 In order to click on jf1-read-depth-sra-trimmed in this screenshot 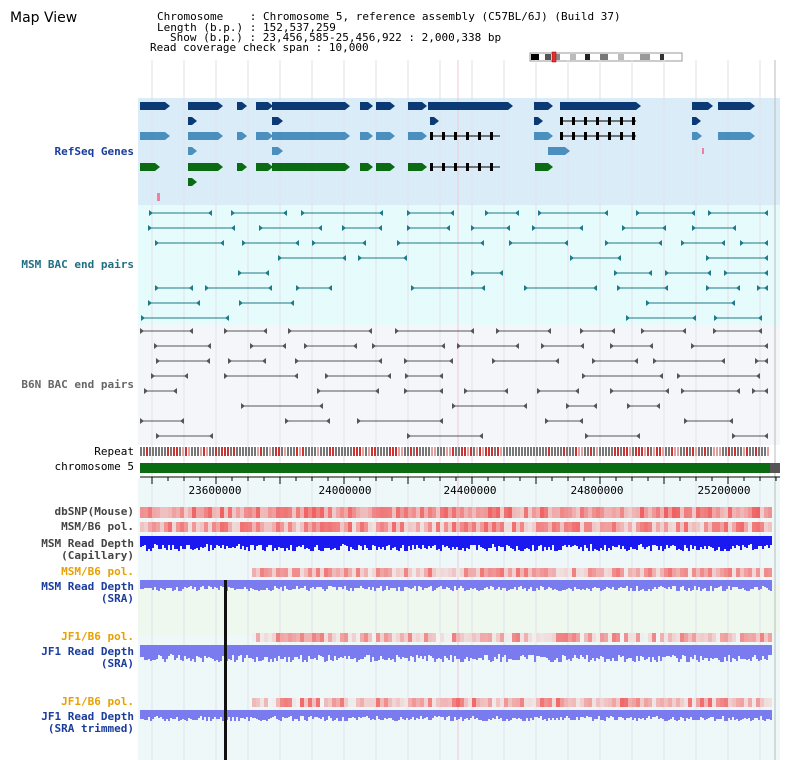, I will do `click(456, 715)`.